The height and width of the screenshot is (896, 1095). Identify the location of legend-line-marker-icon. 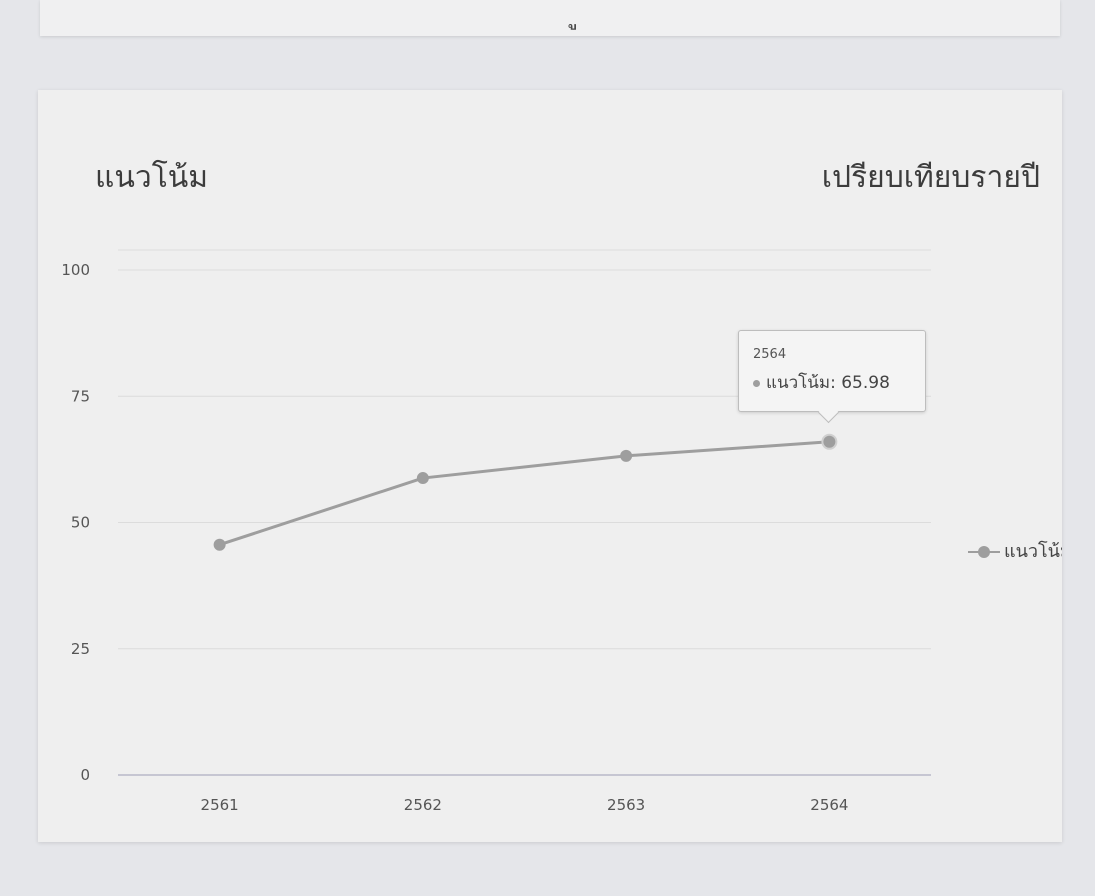
(984, 552).